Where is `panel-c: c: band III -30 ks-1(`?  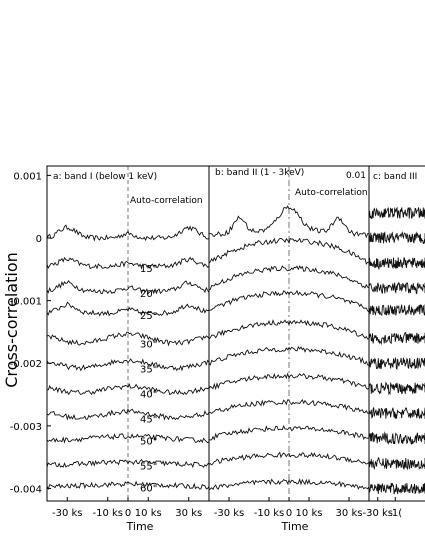
panel-c: c: band III -30 ks-1( is located at coordinates (393, 342).